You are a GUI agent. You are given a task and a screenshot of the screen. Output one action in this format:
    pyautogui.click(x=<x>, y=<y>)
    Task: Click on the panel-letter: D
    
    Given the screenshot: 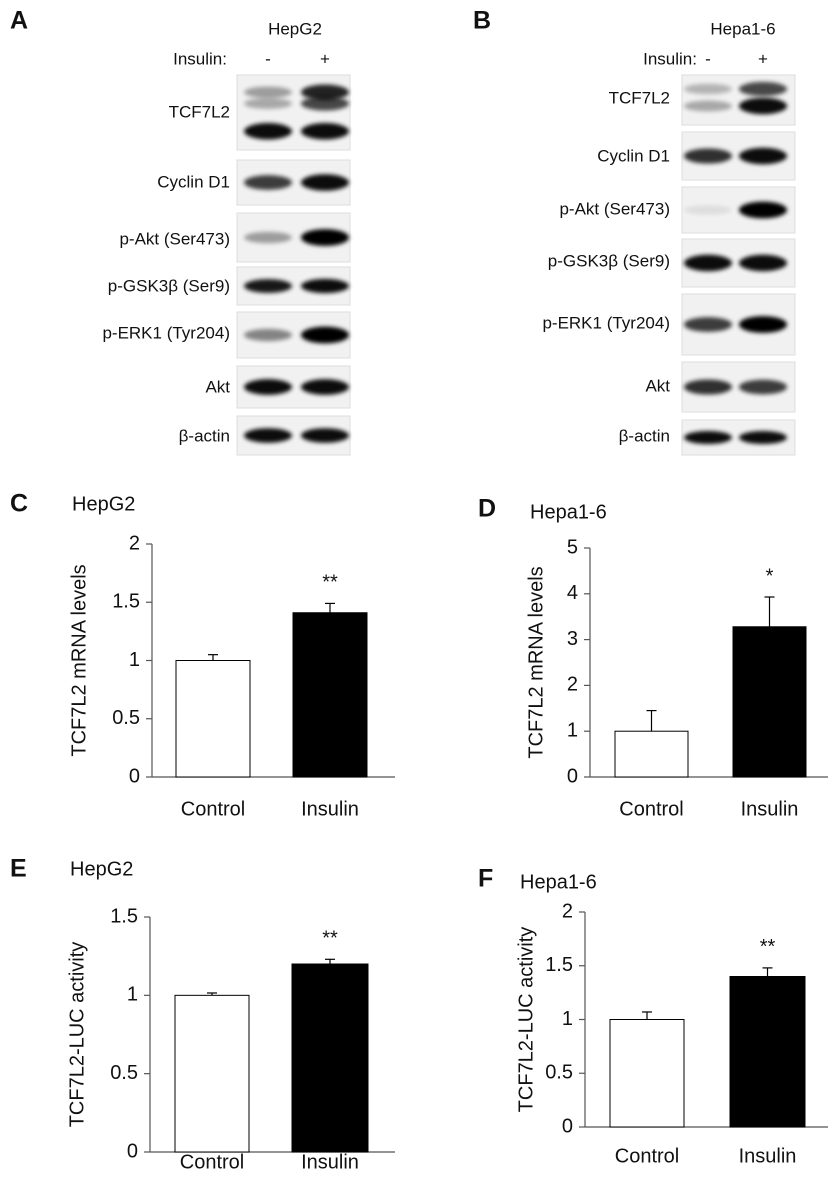 What is the action you would take?
    pyautogui.click(x=487, y=509)
    